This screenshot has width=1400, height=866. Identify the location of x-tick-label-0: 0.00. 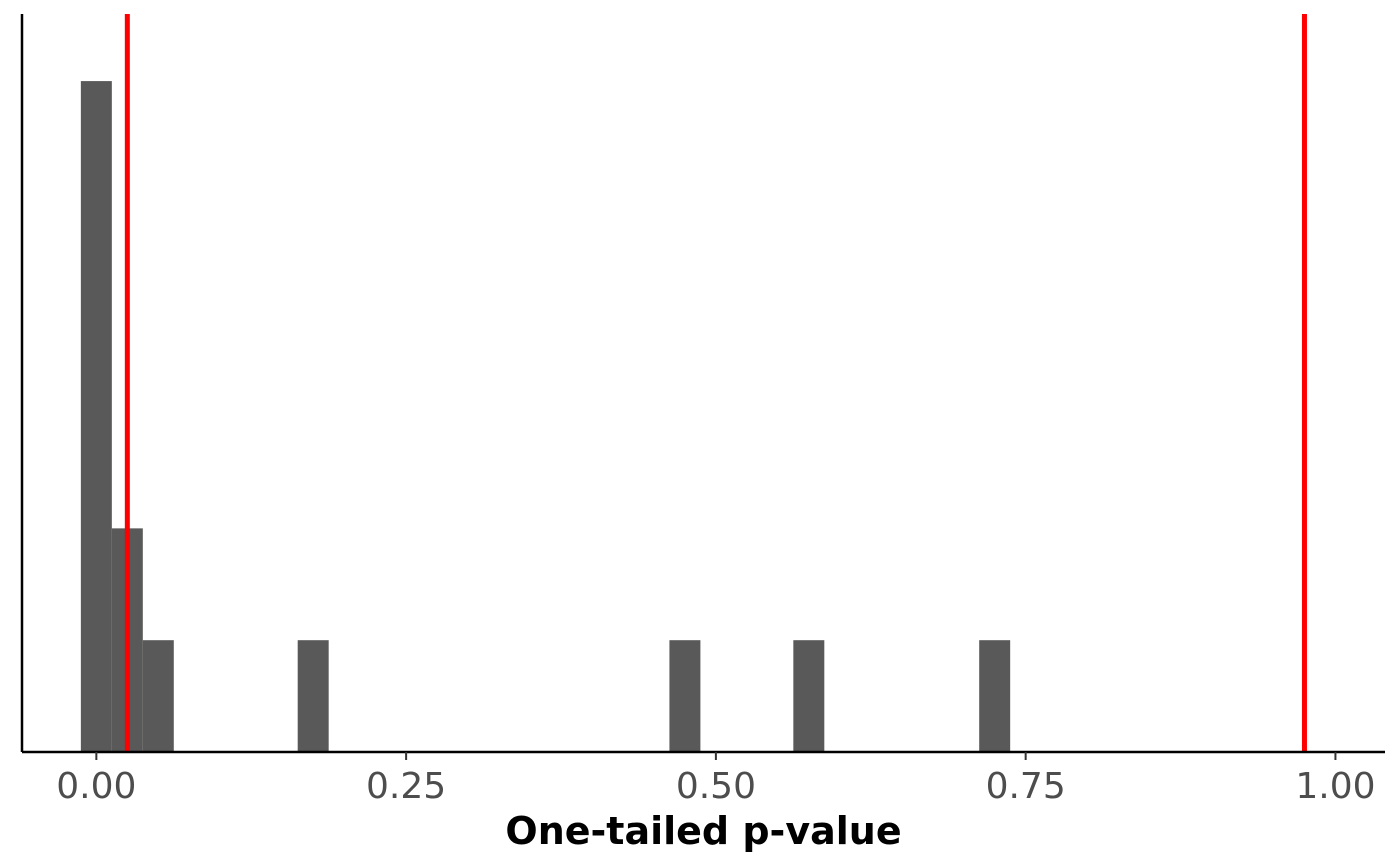
(96, 786).